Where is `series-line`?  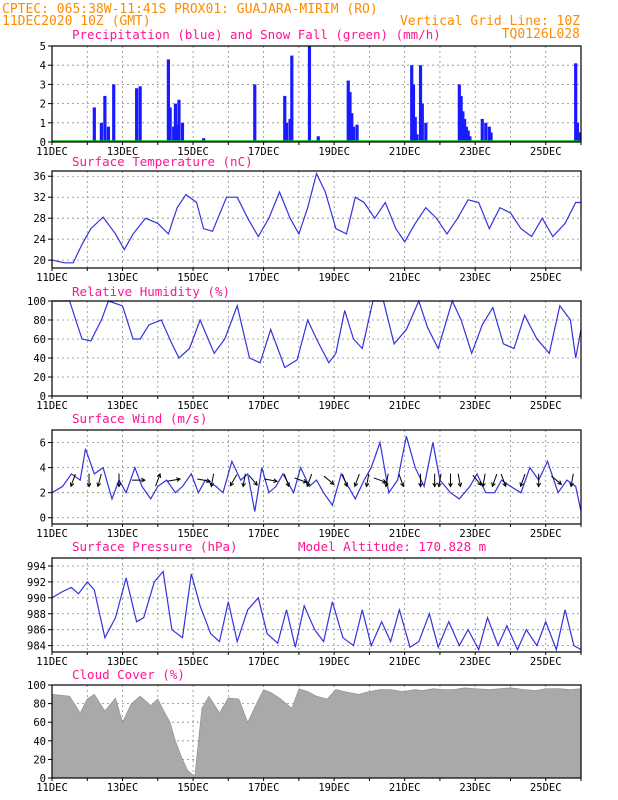
series-line is located at coordinates (316, 217).